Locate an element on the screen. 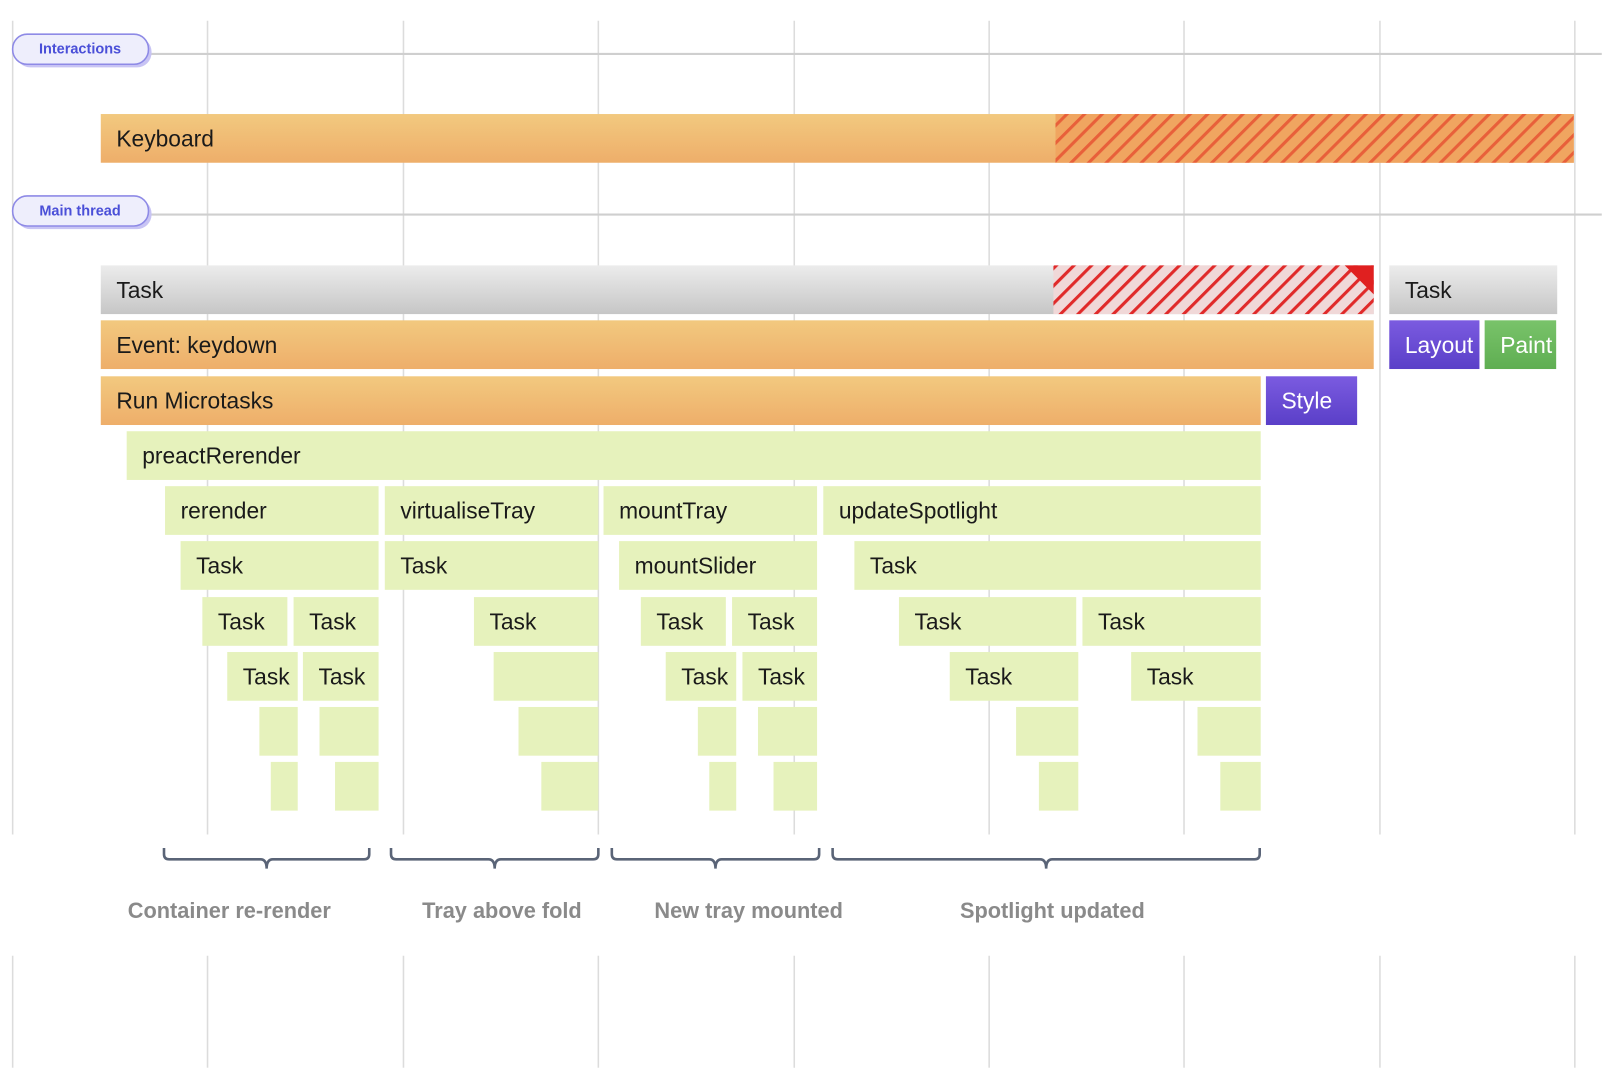 The height and width of the screenshot is (1076, 1602). track-label: Interactions is located at coordinates (80, 50).